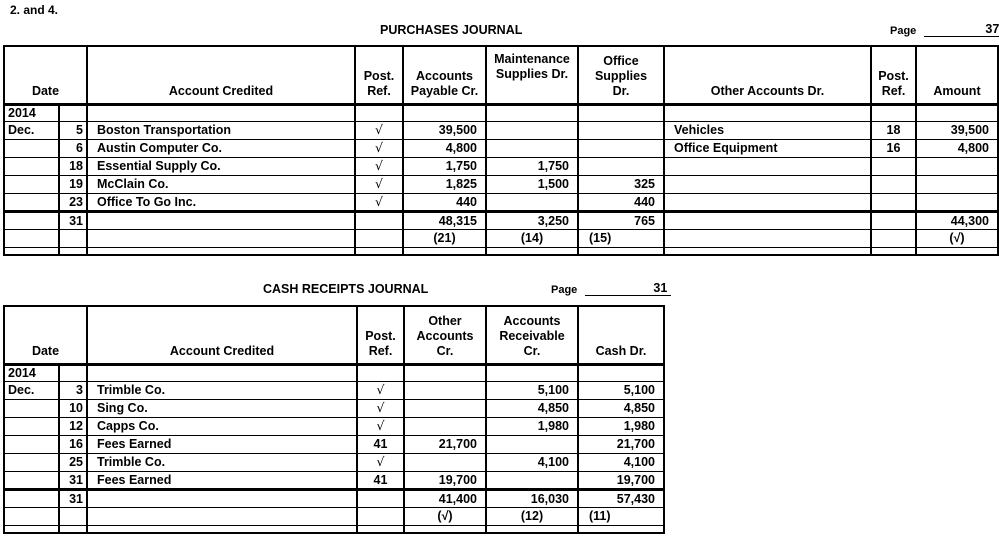 The width and height of the screenshot is (999, 543). I want to click on account-cell: Essential Supply Co., so click(221, 166).